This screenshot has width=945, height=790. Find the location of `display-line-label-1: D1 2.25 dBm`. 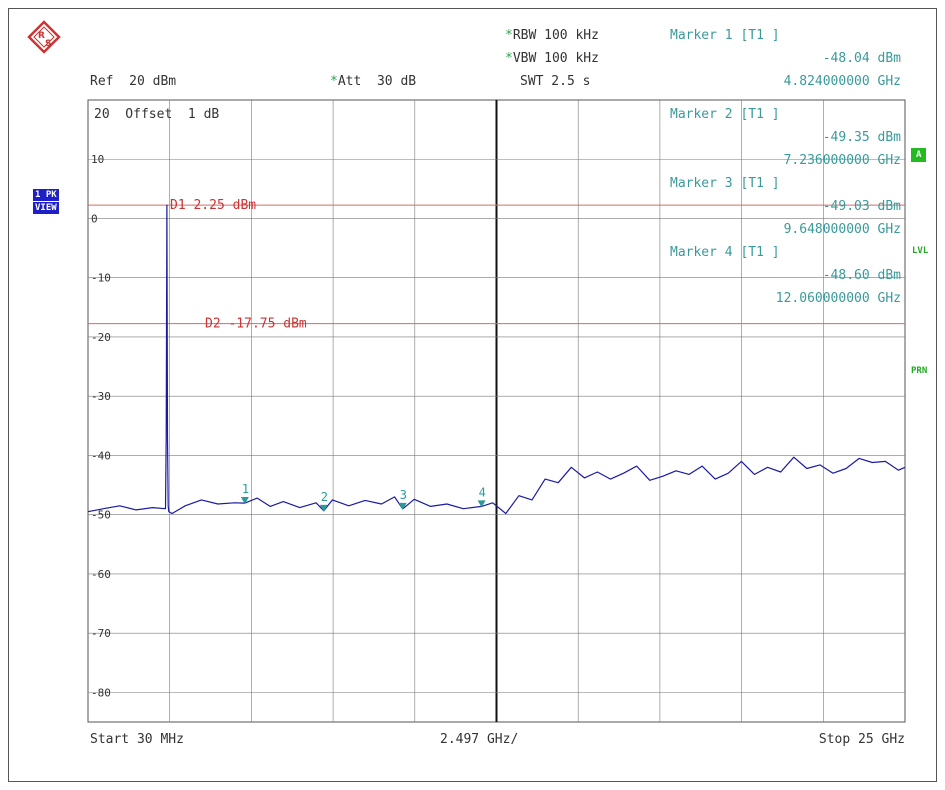

display-line-label-1: D1 2.25 dBm is located at coordinates (213, 205).